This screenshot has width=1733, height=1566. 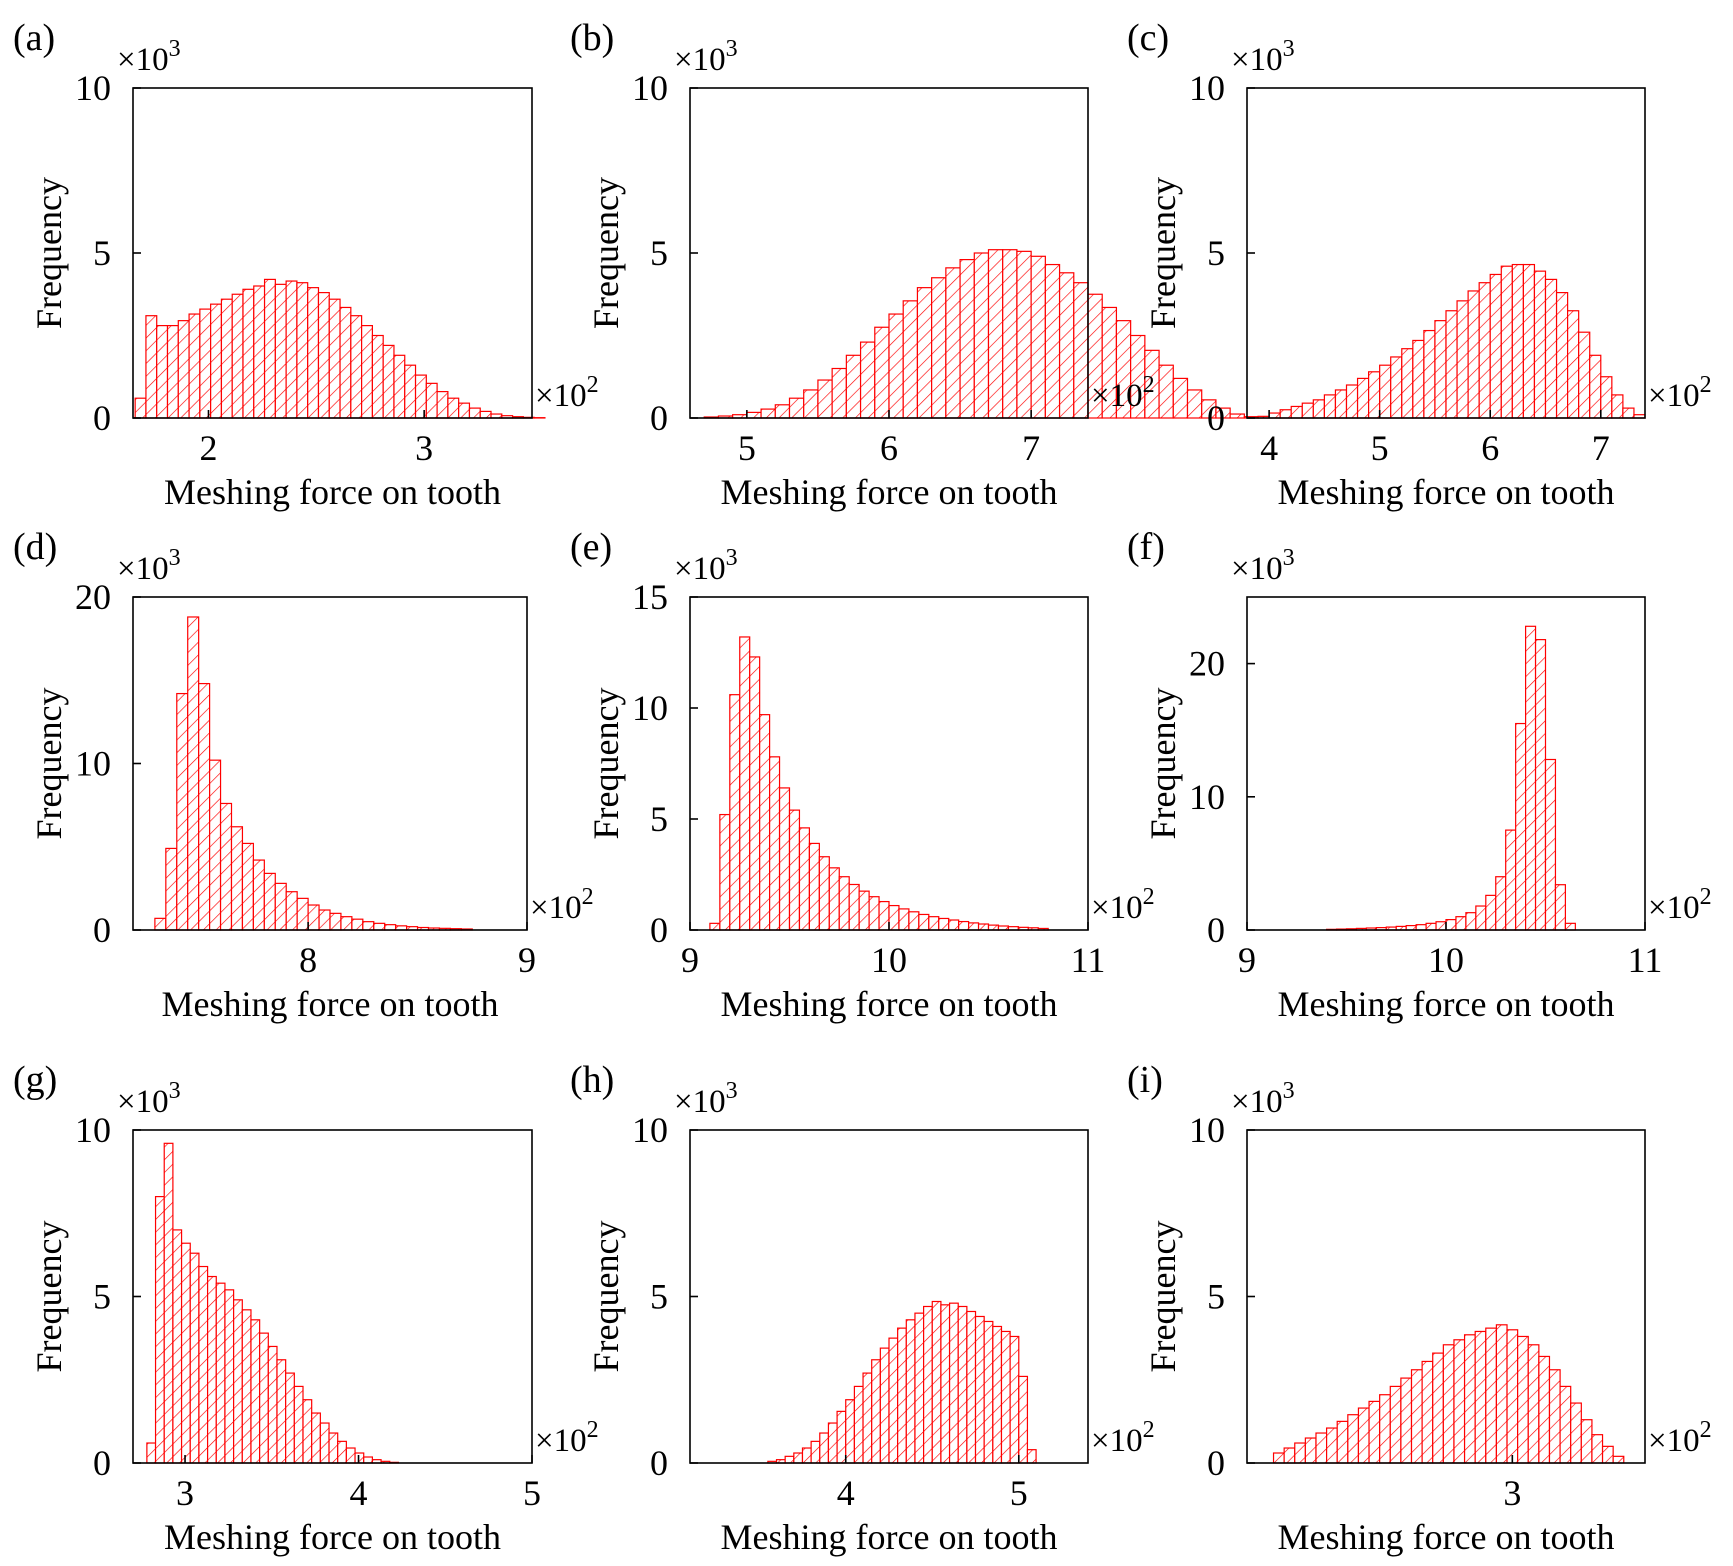 What do you see at coordinates (1289, 1091) in the screenshot?
I see `y-axis-multiplier-exponent: 3` at bounding box center [1289, 1091].